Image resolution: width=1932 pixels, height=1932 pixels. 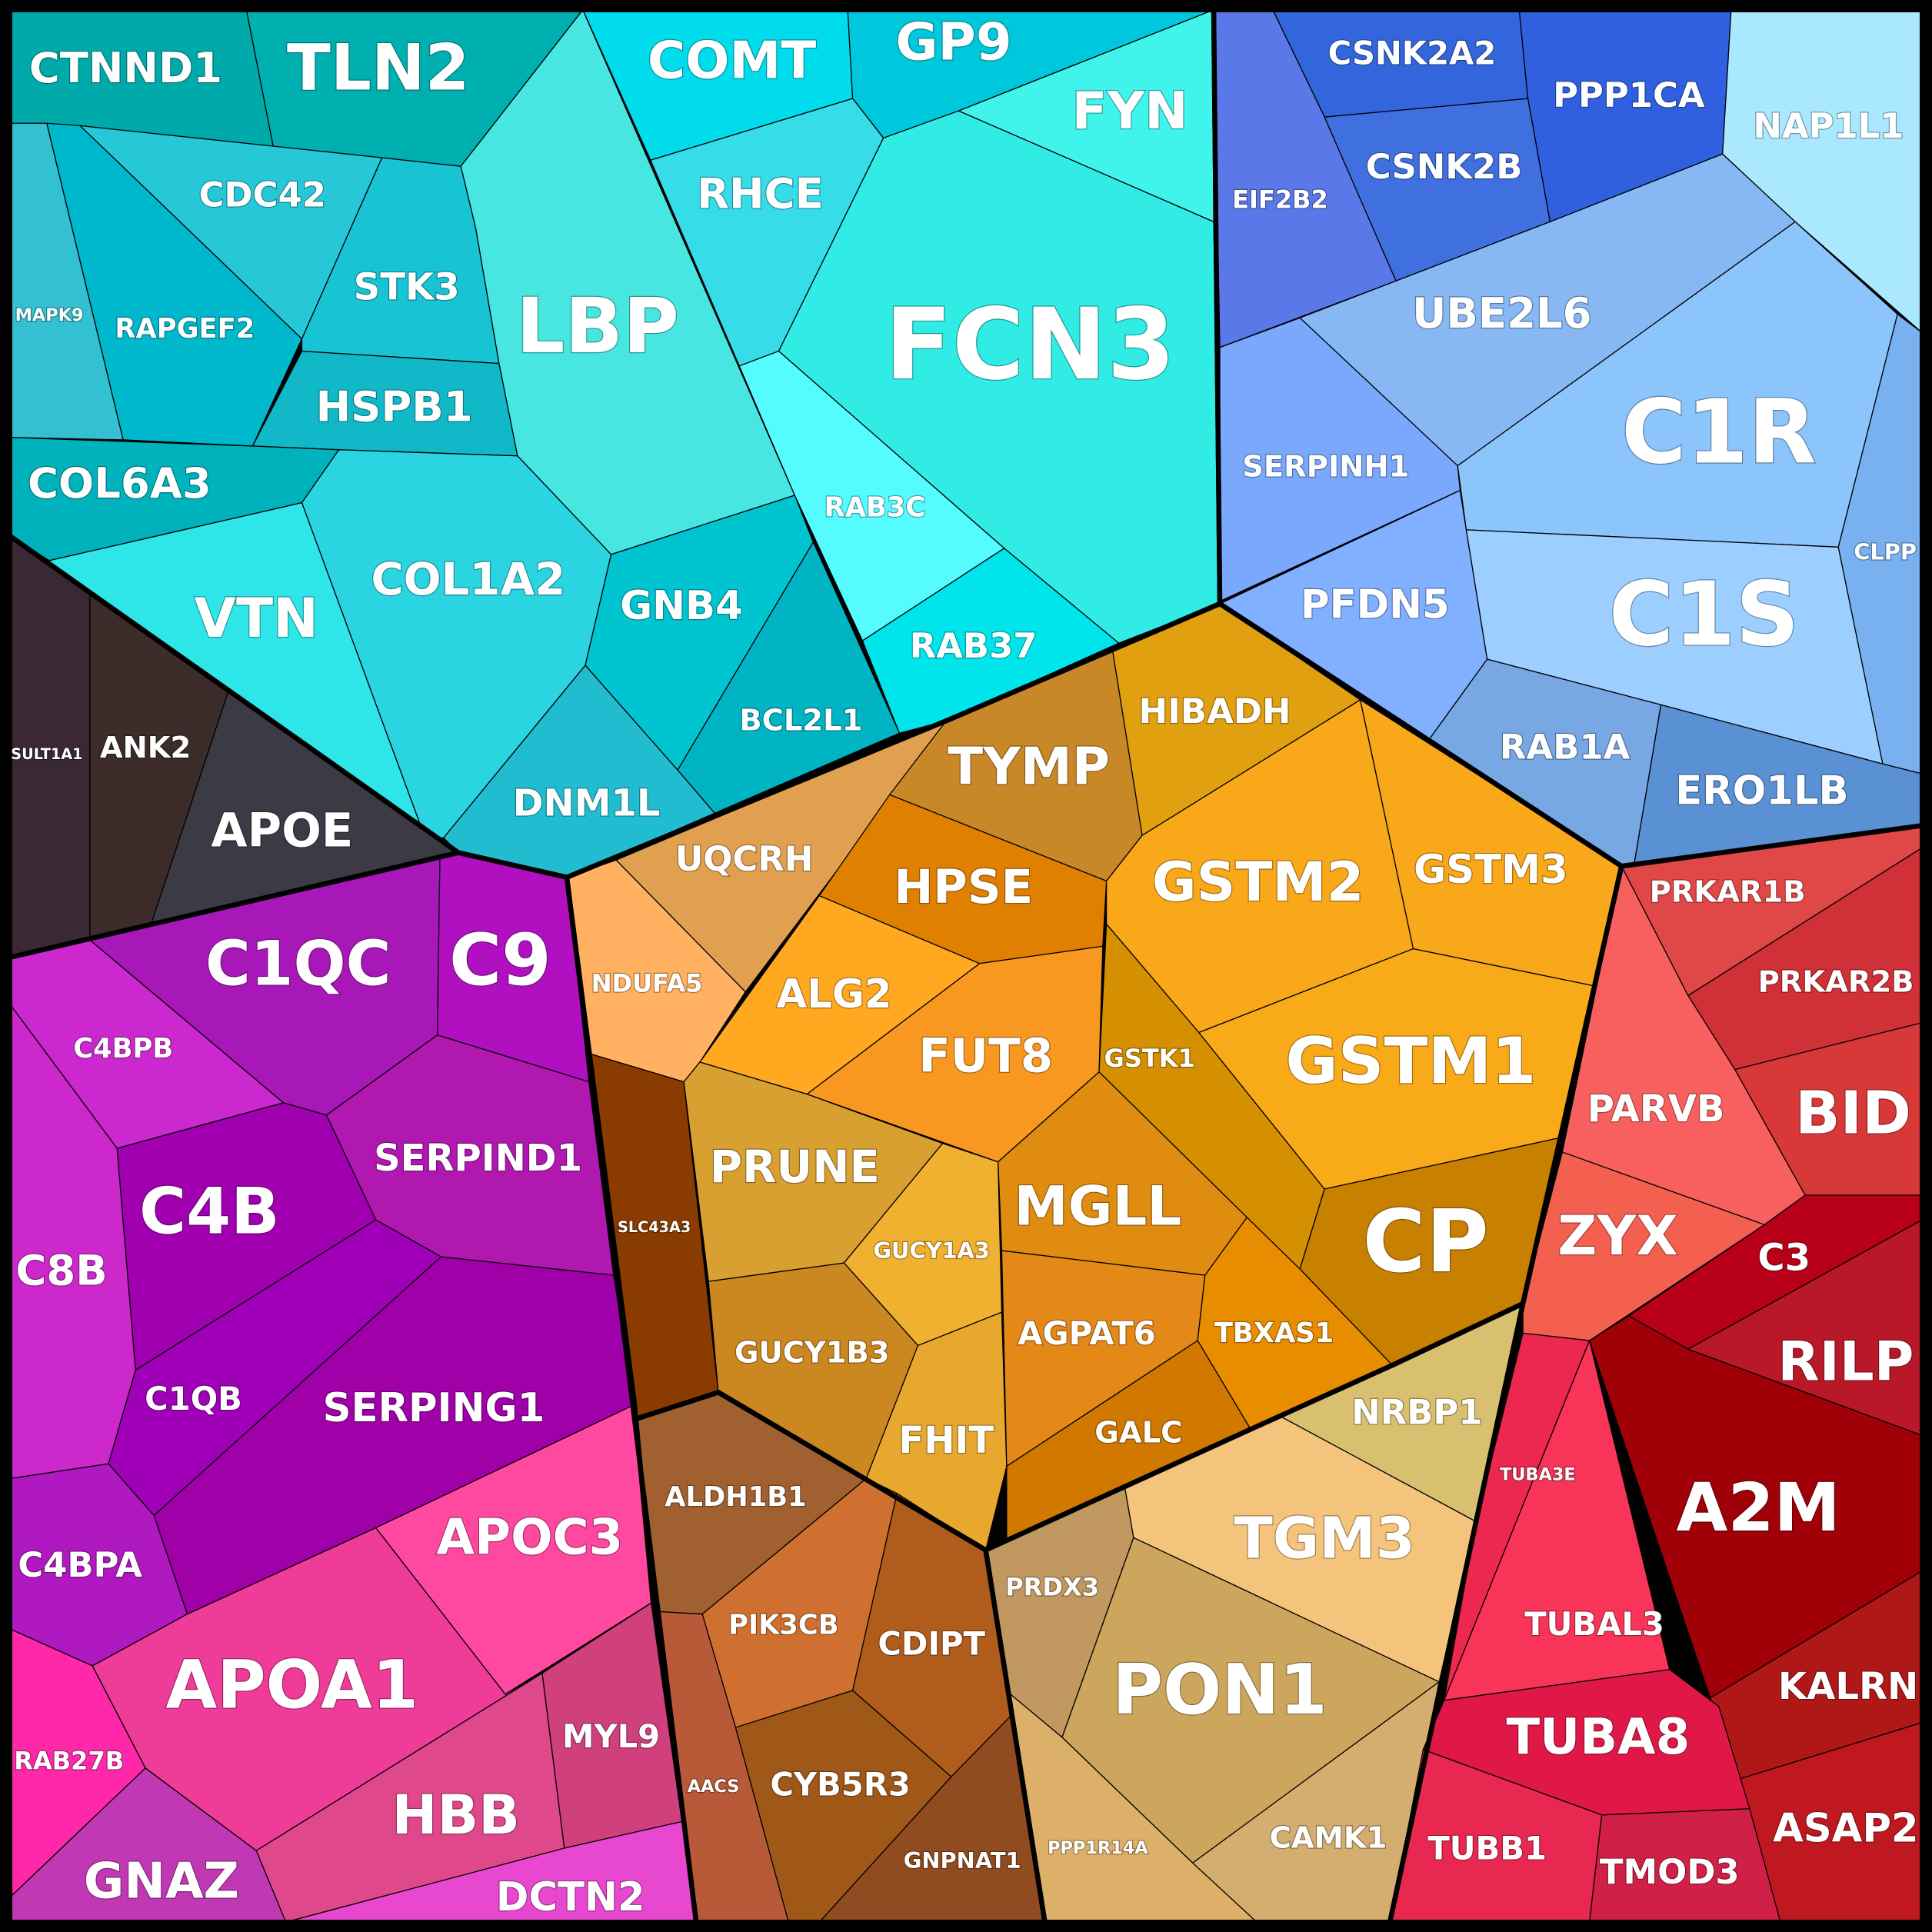 What do you see at coordinates (1328, 1838) in the screenshot?
I see `cell-label: CAMK1` at bounding box center [1328, 1838].